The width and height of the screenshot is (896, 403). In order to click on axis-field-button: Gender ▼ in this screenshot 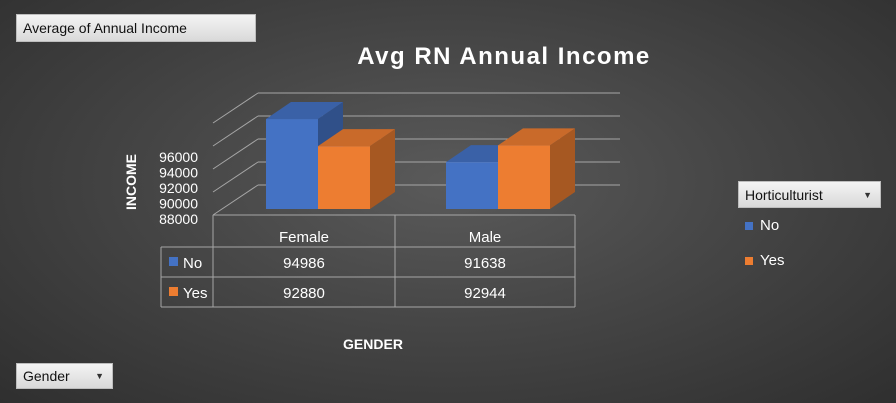, I will do `click(64, 376)`.